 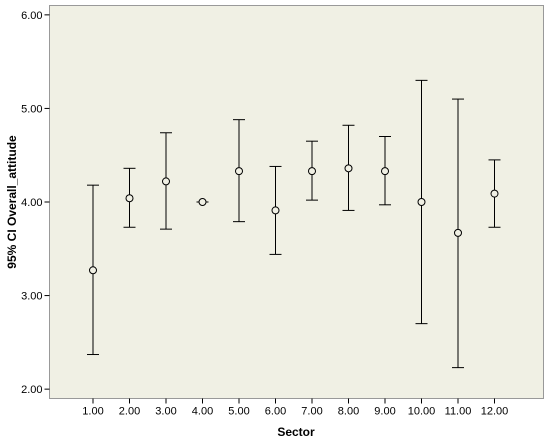 What do you see at coordinates (458, 412) in the screenshot?
I see `x-tick-label: 11.00` at bounding box center [458, 412].